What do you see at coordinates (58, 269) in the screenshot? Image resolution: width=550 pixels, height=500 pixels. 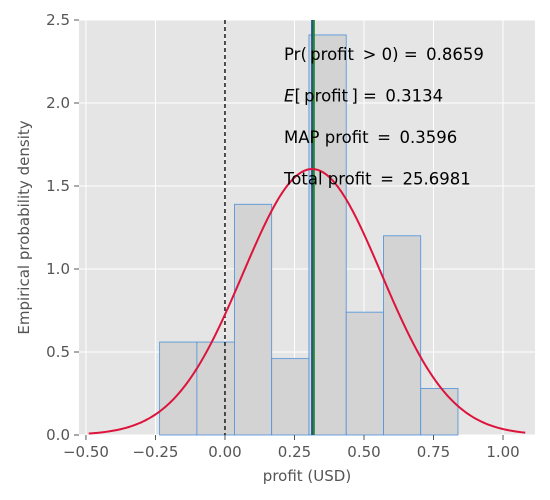 I see `y-tick-label: 1.0` at bounding box center [58, 269].